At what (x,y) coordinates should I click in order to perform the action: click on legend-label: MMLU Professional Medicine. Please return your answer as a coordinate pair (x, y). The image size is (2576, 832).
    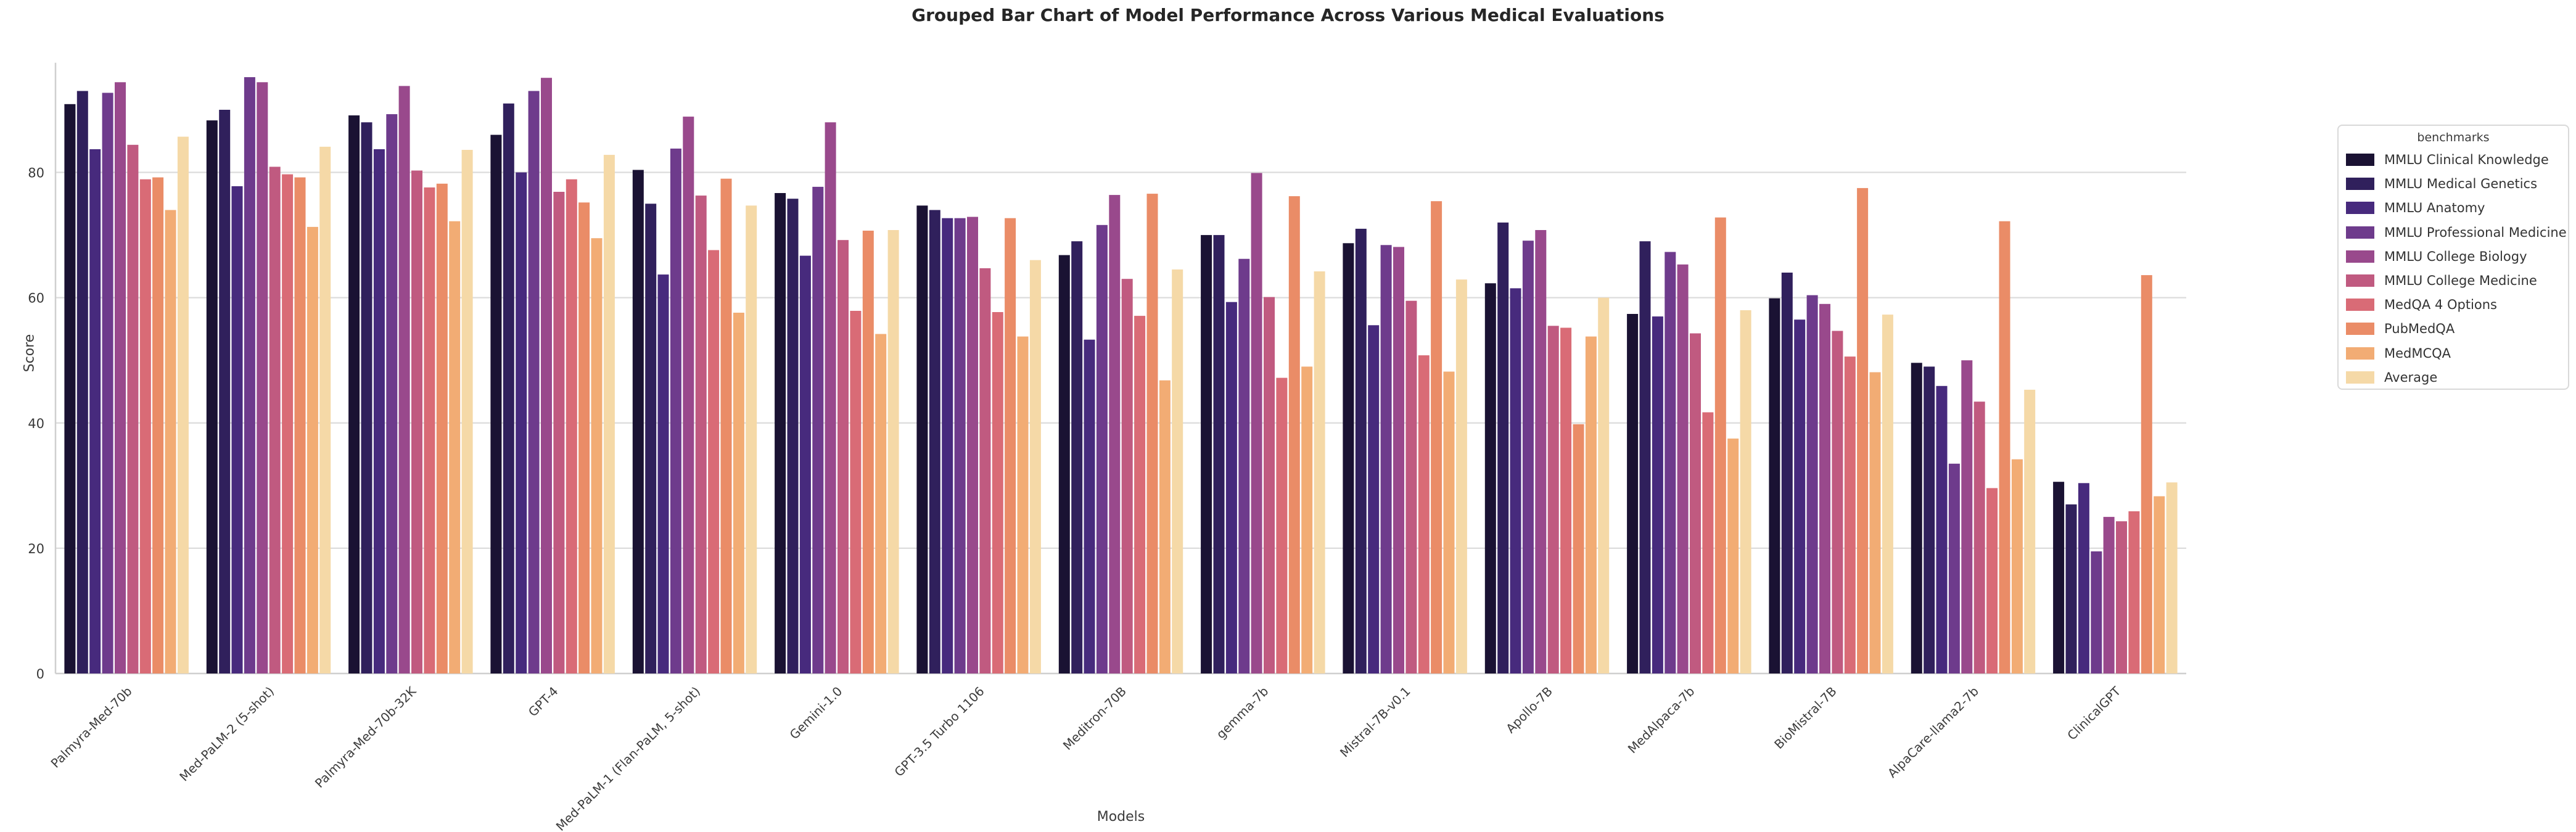
    Looking at the image, I should click on (2475, 232).